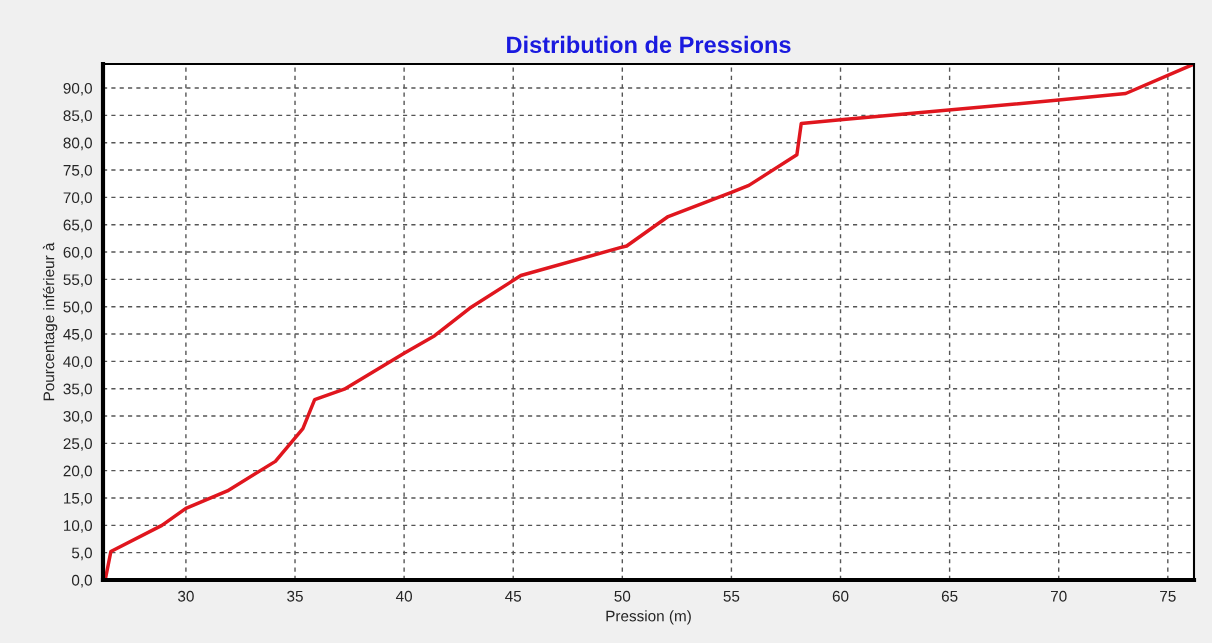  Describe the element at coordinates (648, 617) in the screenshot. I see `x-axis-title: Pression (m)` at that location.